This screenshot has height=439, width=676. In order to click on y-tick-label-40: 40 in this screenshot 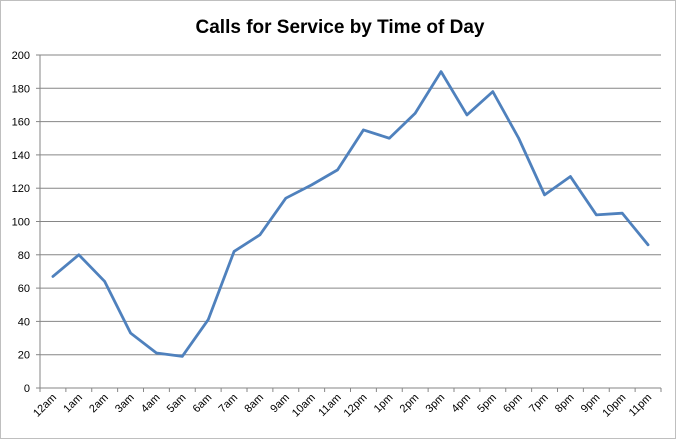, I will do `click(24, 322)`.